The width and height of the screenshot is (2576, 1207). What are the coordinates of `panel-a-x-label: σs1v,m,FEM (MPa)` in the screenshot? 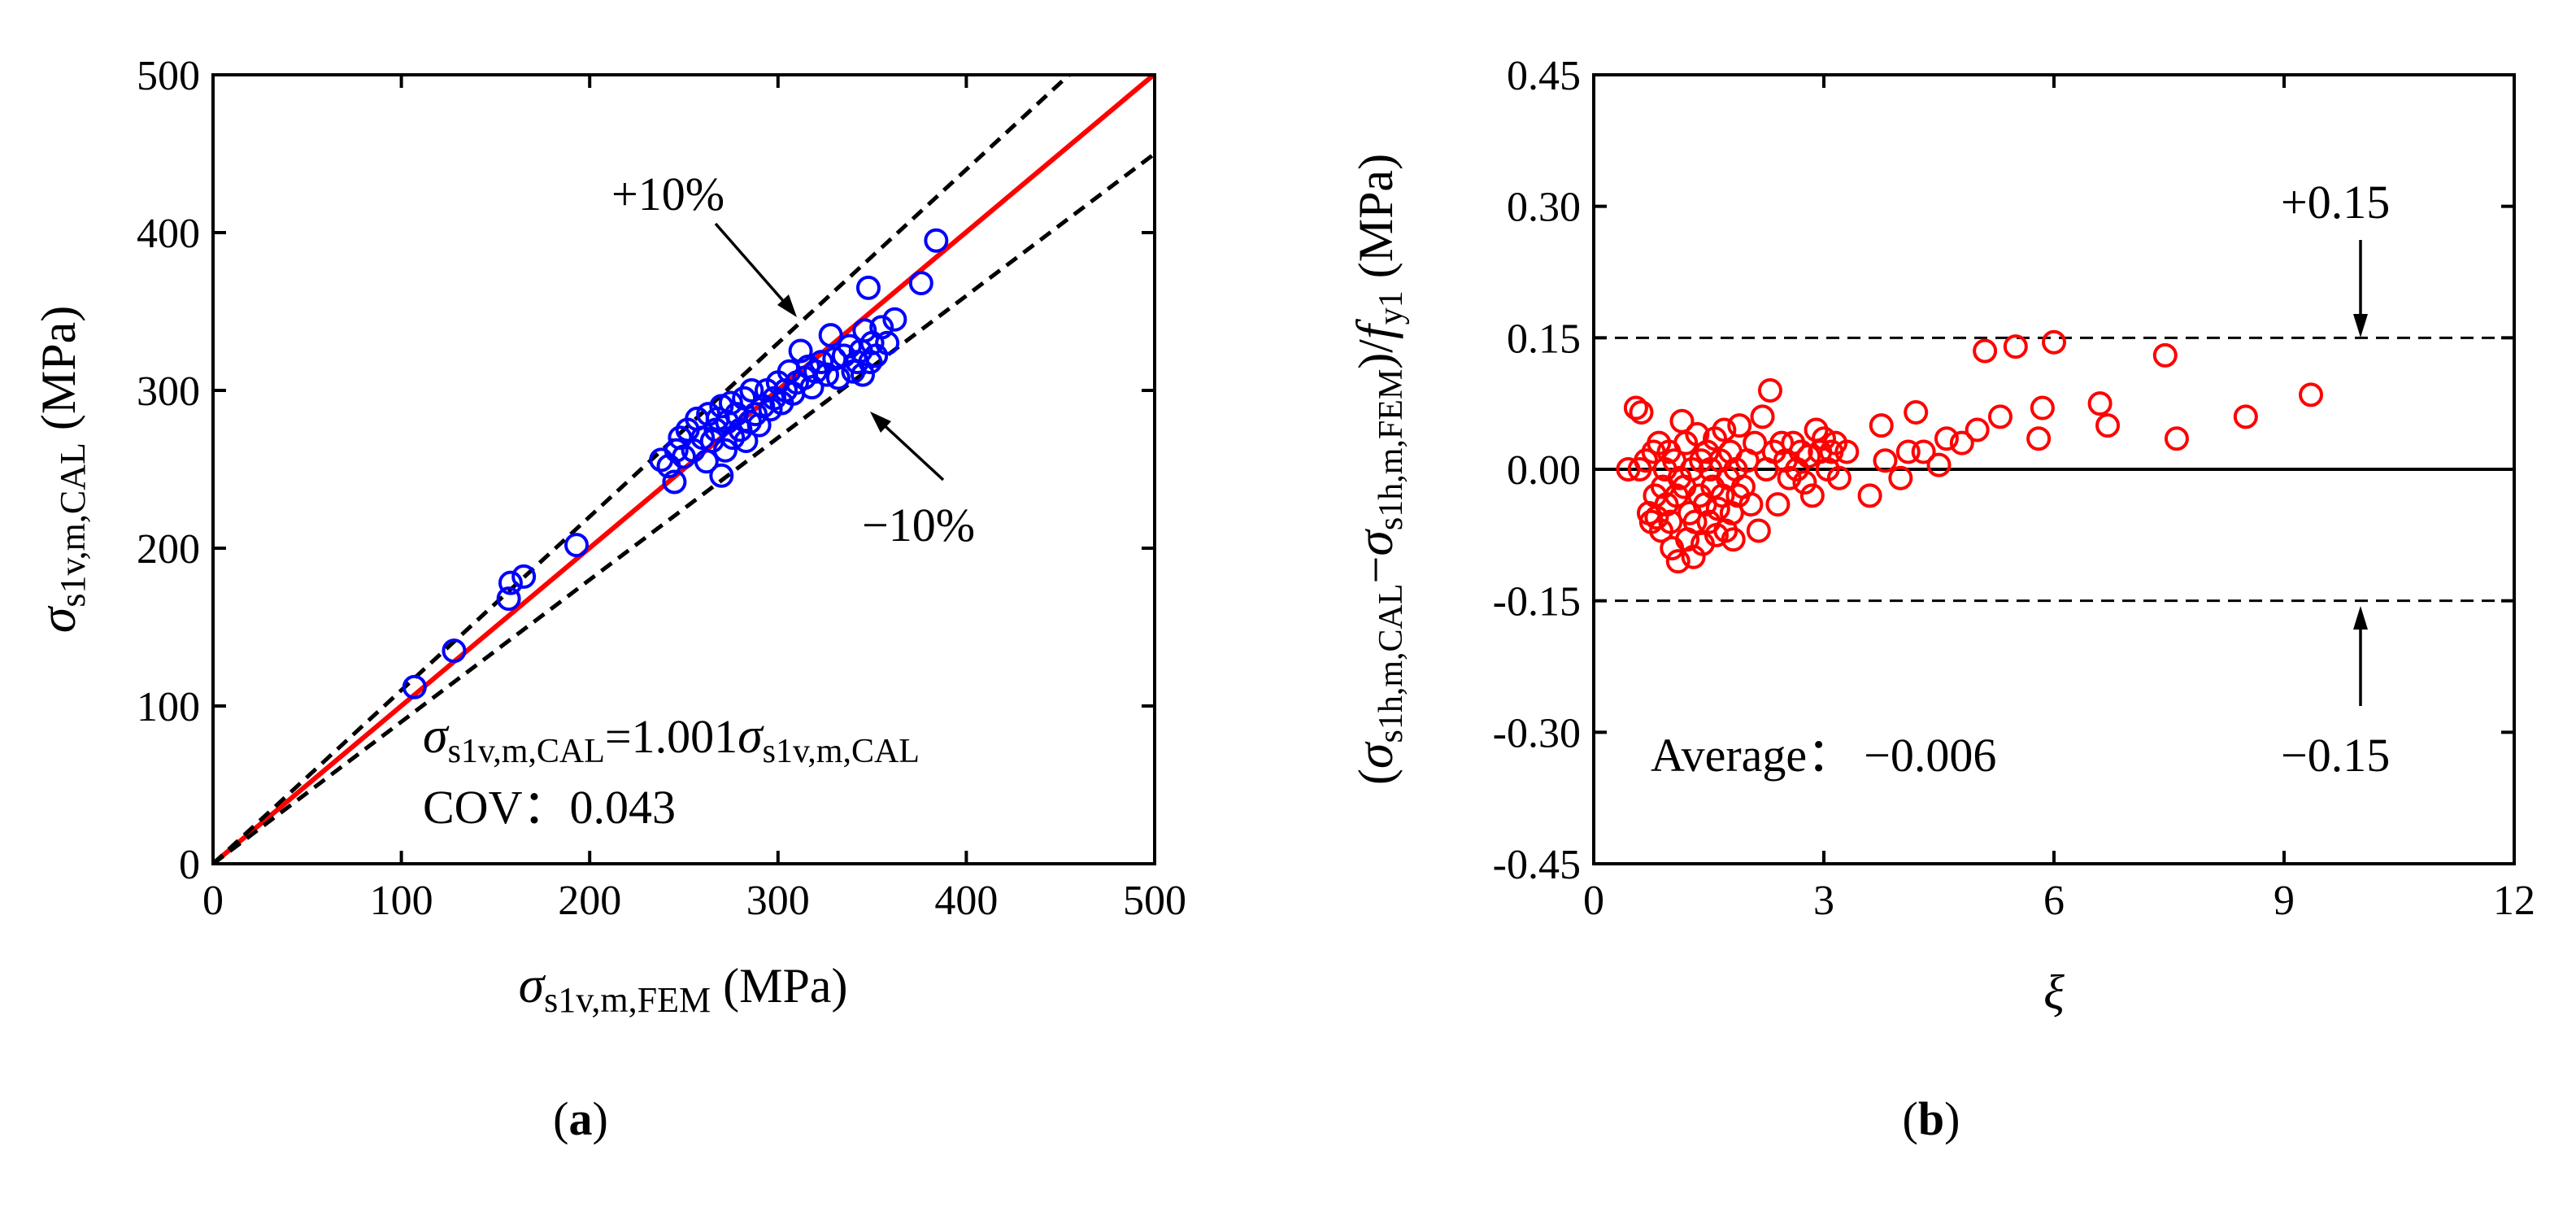 It's located at (684, 988).